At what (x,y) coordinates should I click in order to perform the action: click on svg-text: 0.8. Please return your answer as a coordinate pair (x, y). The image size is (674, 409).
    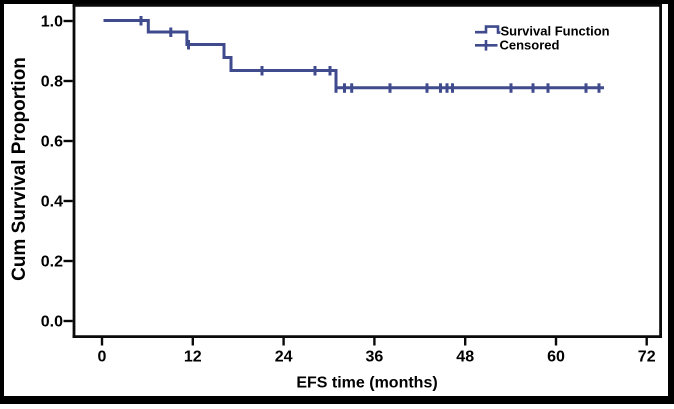
    Looking at the image, I should click on (52, 82).